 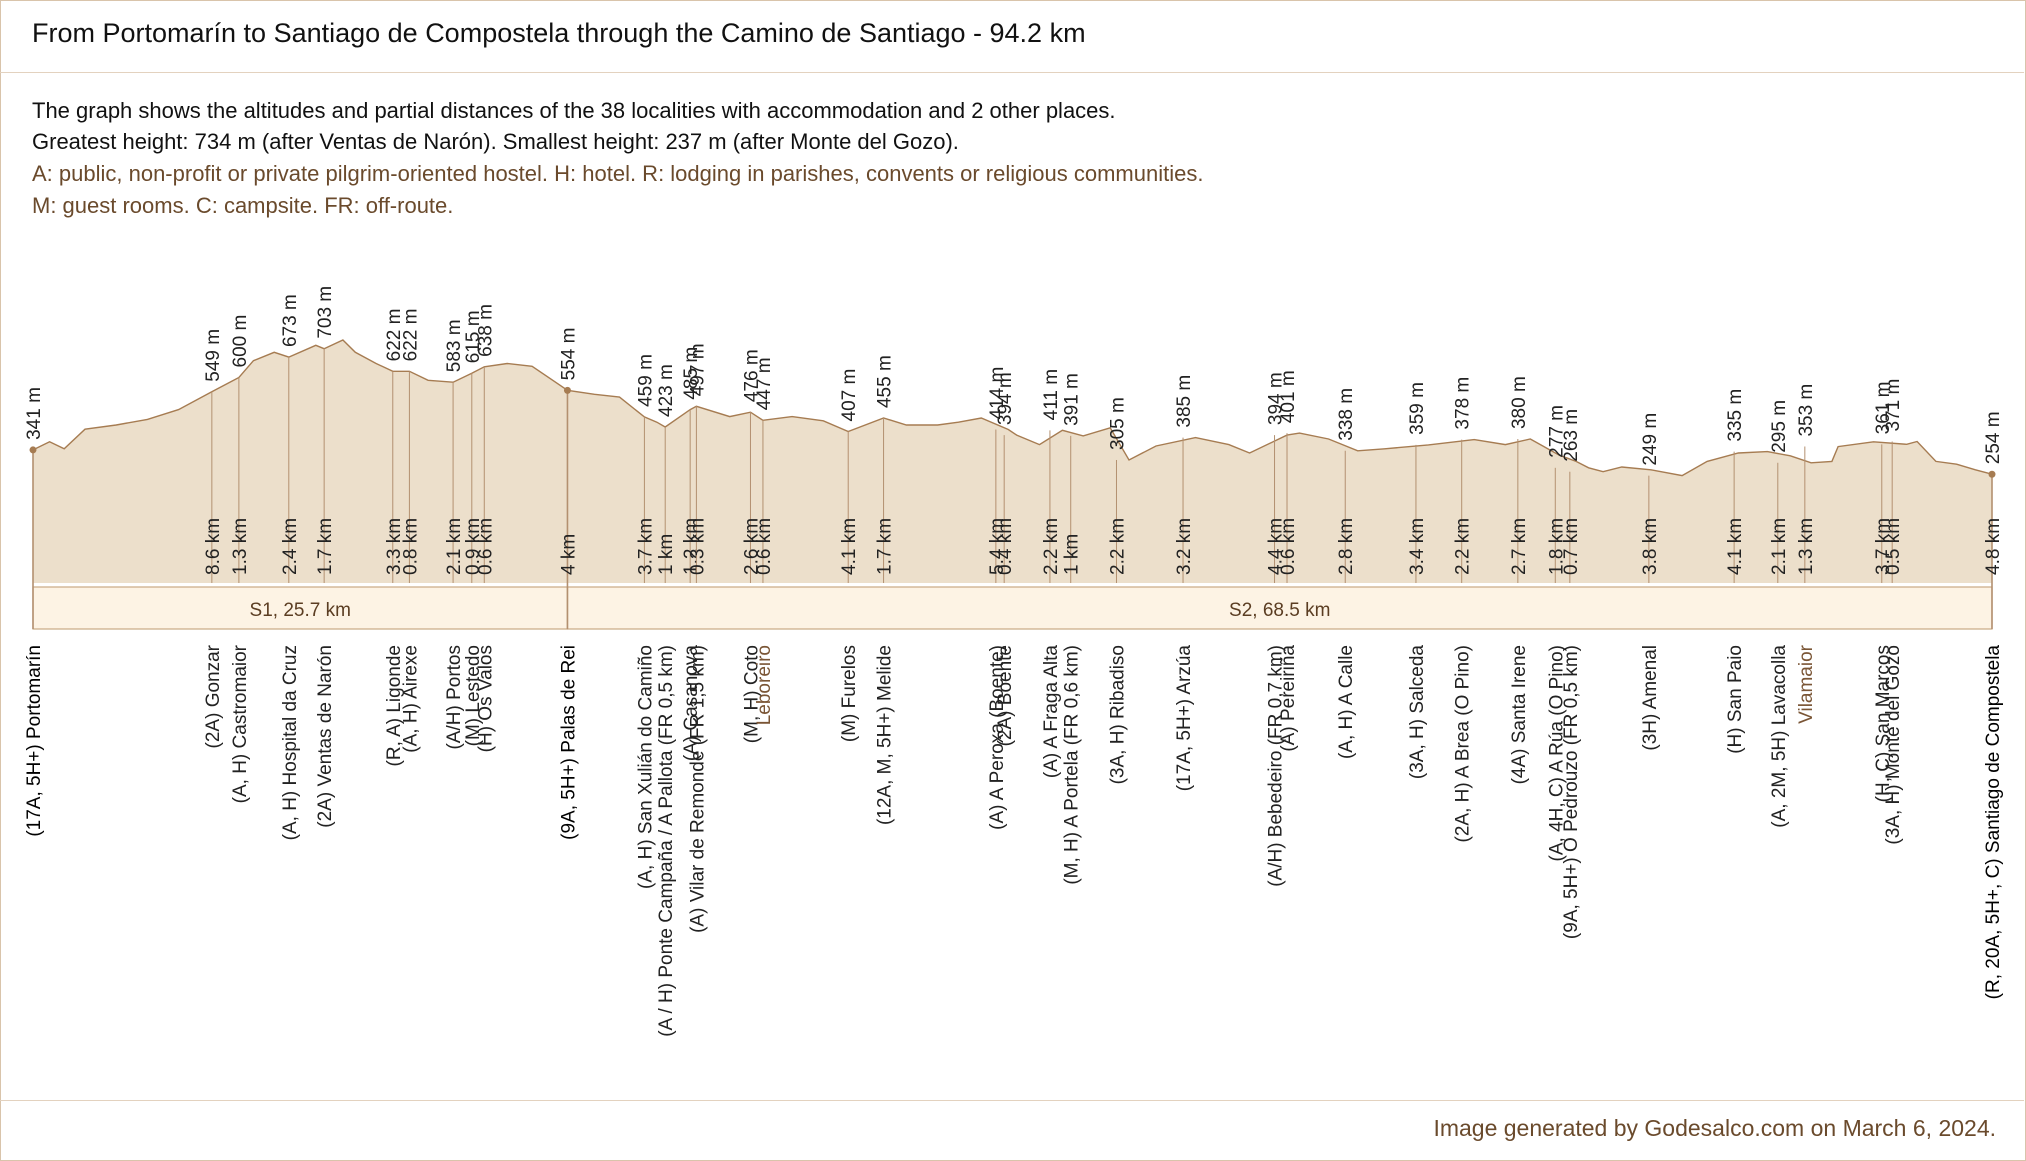 What do you see at coordinates (1883, 408) in the screenshot?
I see `altitude-label: 361 m` at bounding box center [1883, 408].